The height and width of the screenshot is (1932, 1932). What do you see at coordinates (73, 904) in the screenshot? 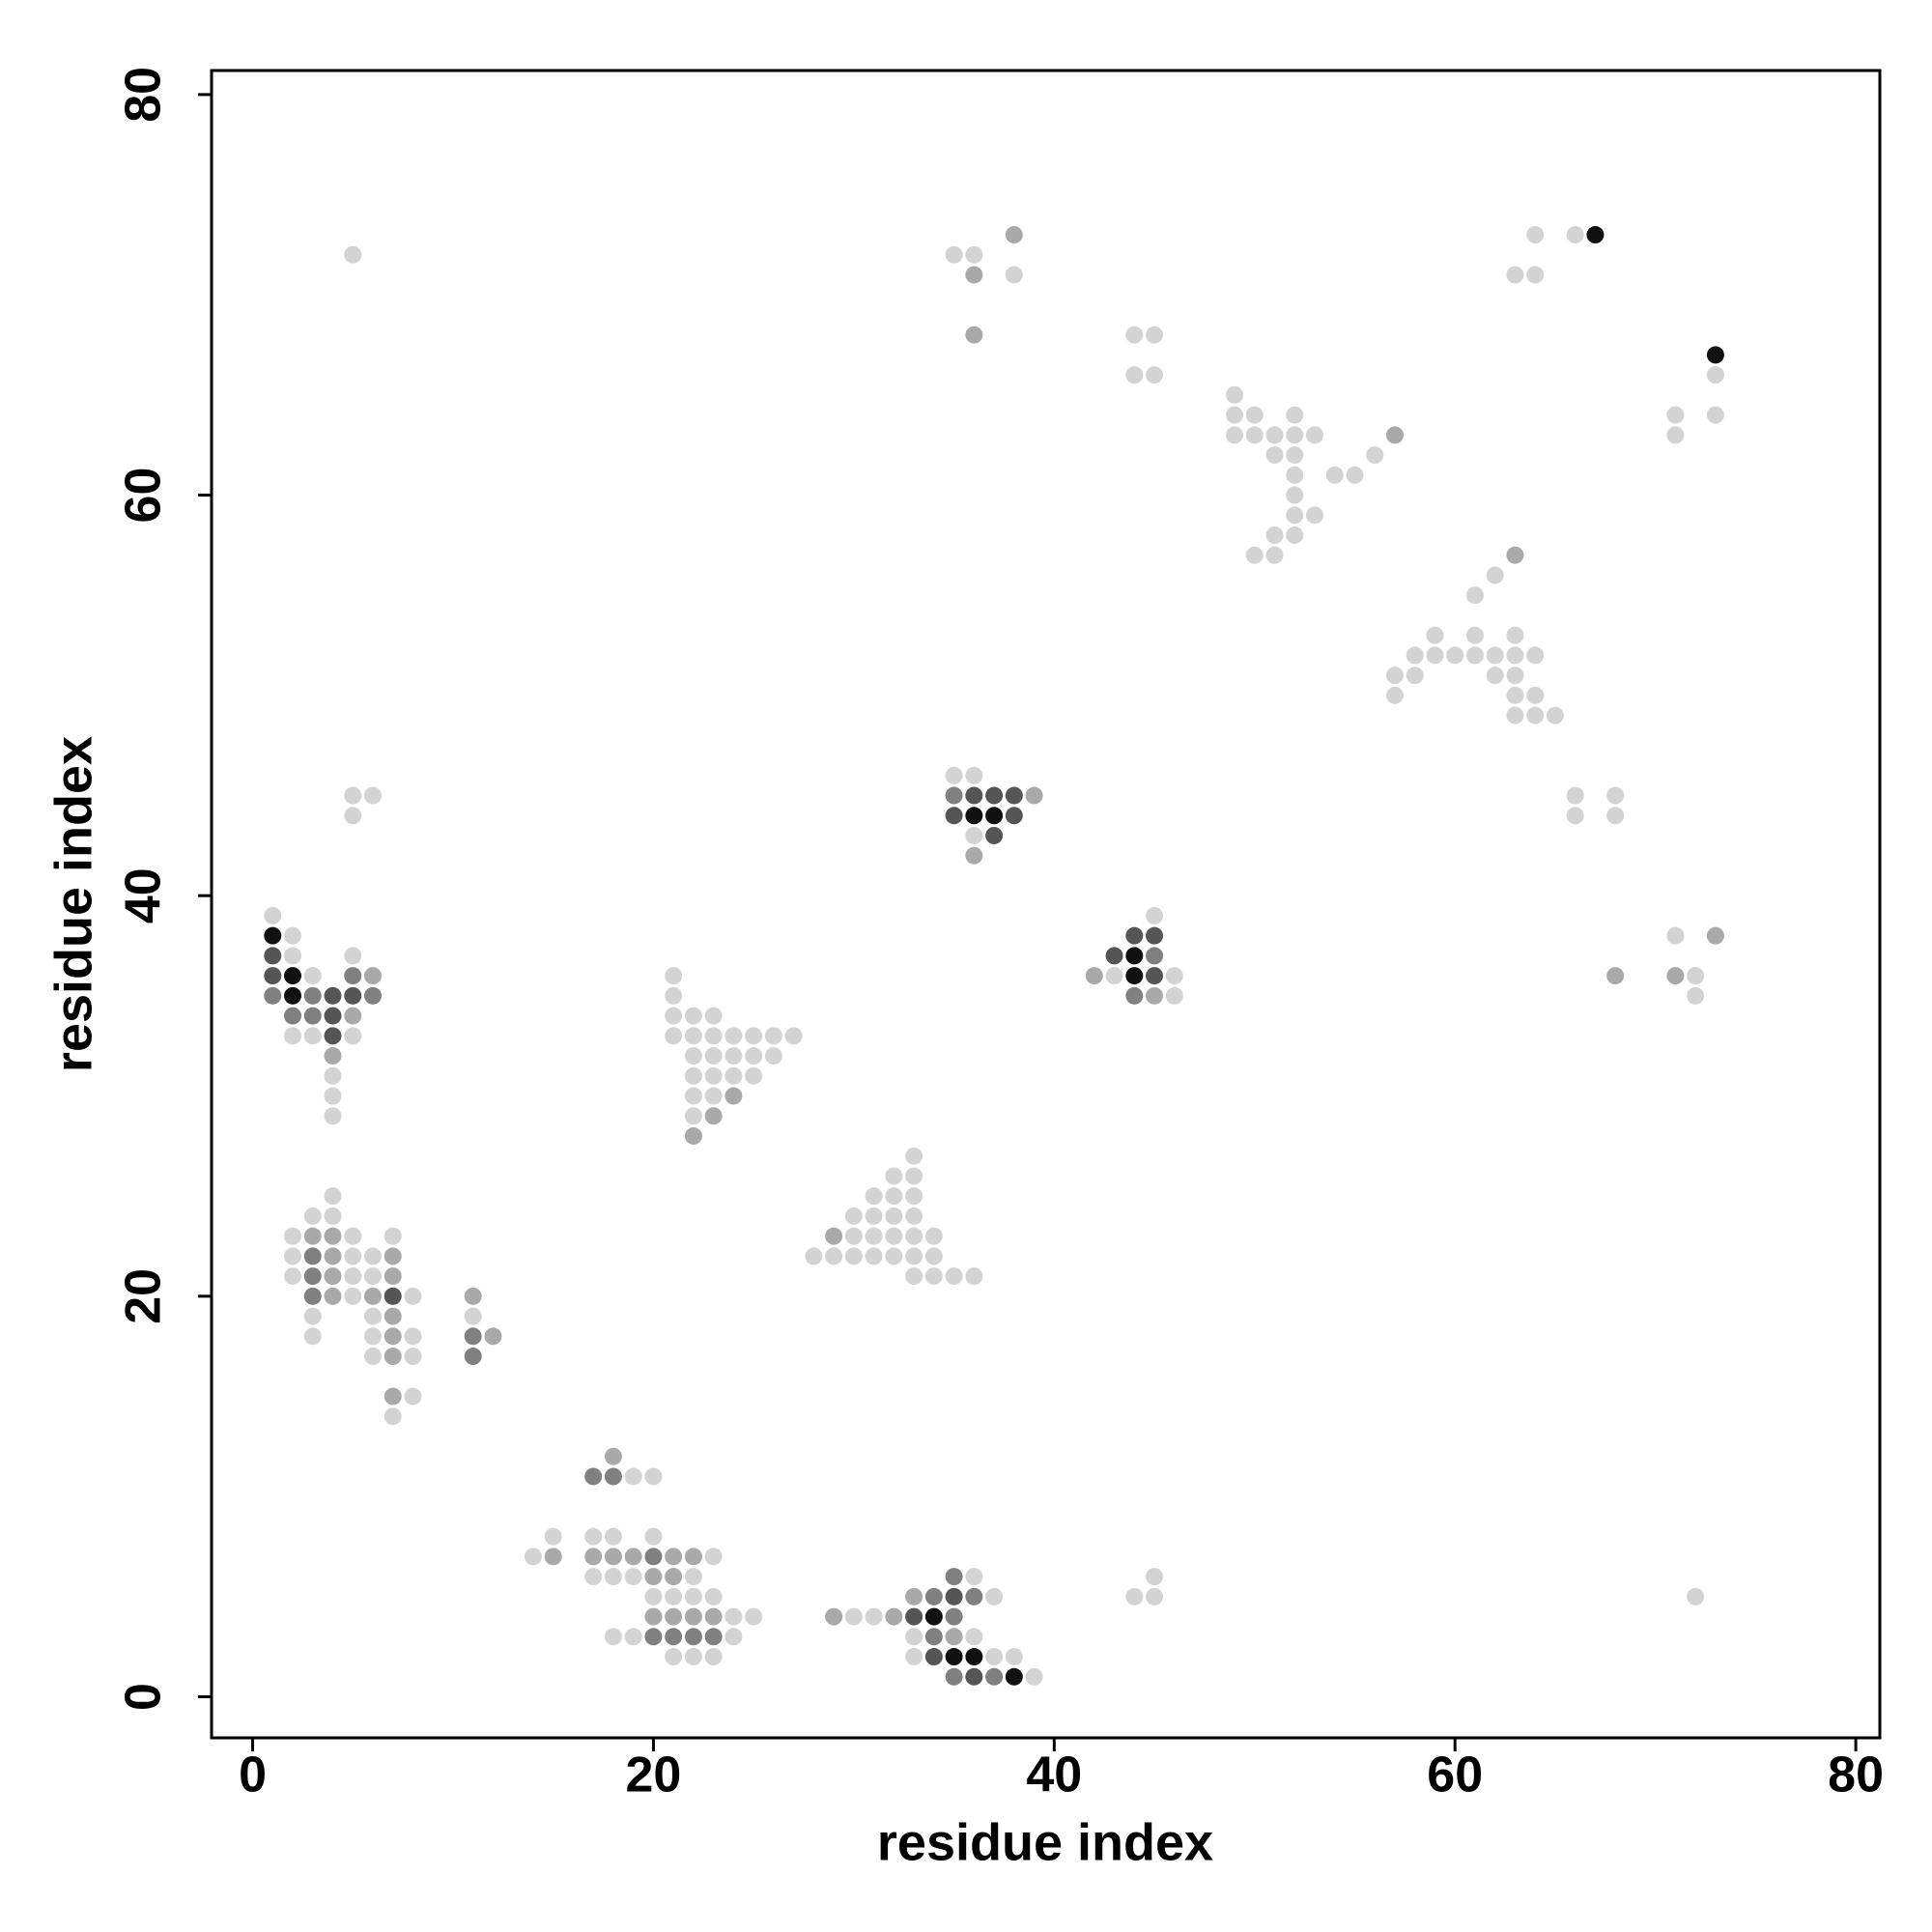
I see `y-axis-label: residue index` at bounding box center [73, 904].